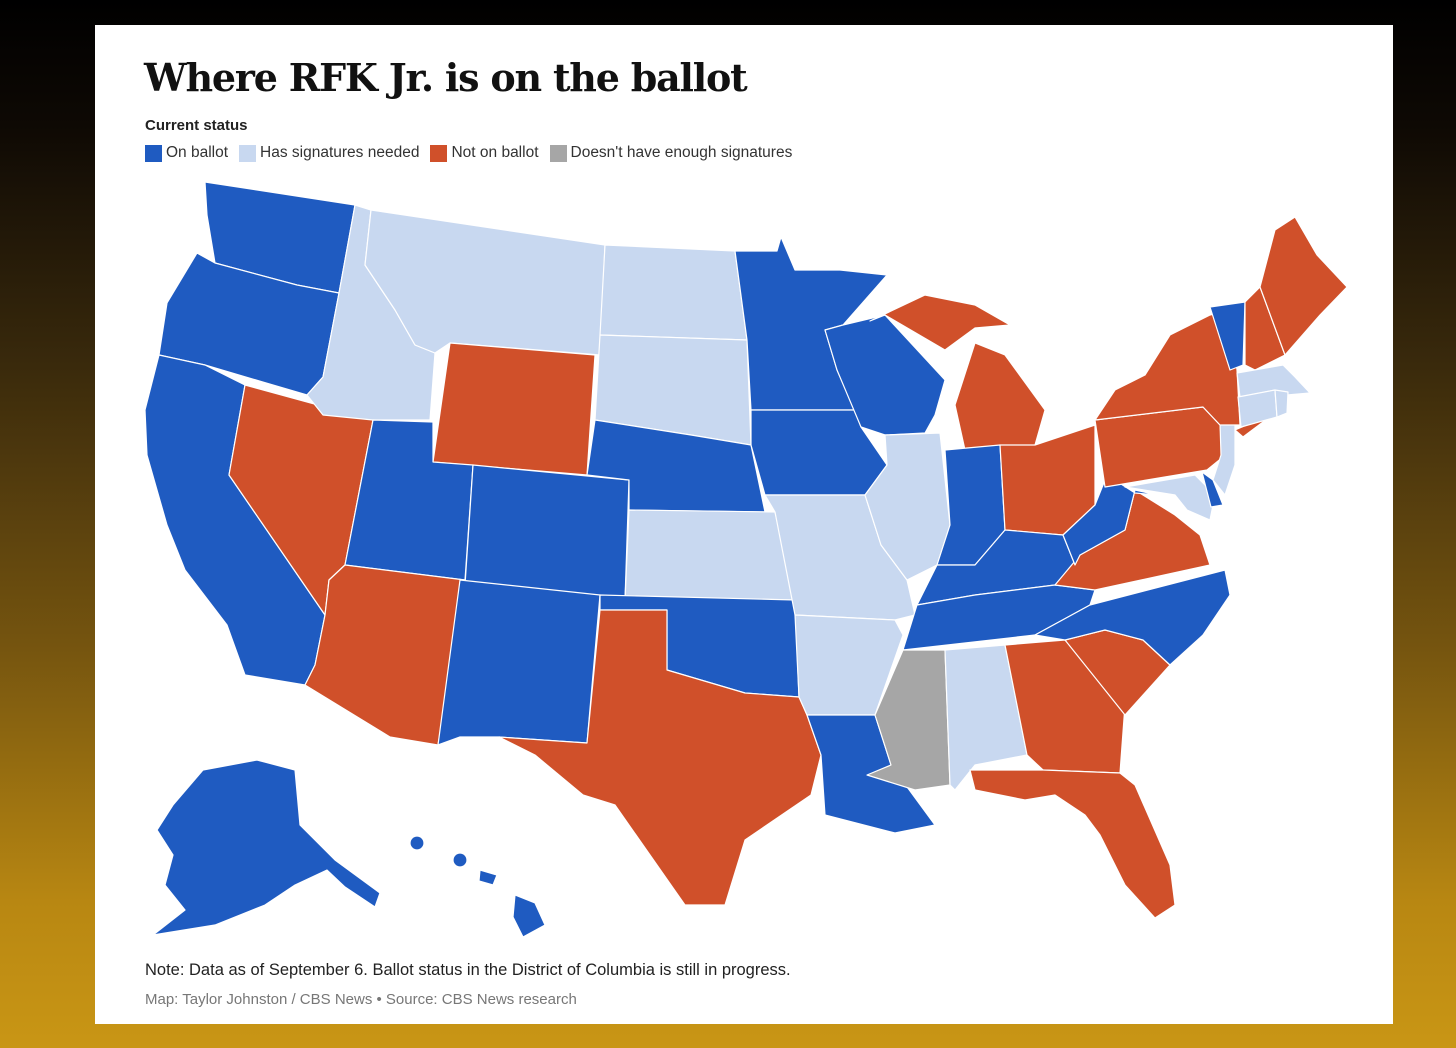 The height and width of the screenshot is (1048, 1456). Describe the element at coordinates (710, 555) in the screenshot. I see `state-ks` at that location.